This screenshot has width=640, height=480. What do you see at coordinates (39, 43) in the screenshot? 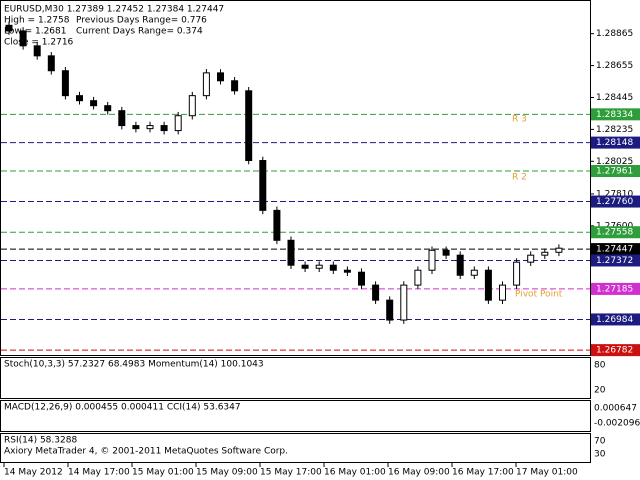
I see `info: Close = 1.2716` at bounding box center [39, 43].